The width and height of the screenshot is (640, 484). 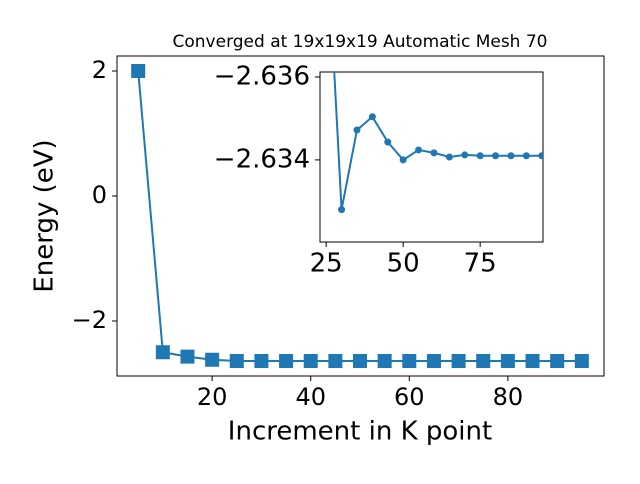 I want to click on plot-content, so click(x=438, y=143).